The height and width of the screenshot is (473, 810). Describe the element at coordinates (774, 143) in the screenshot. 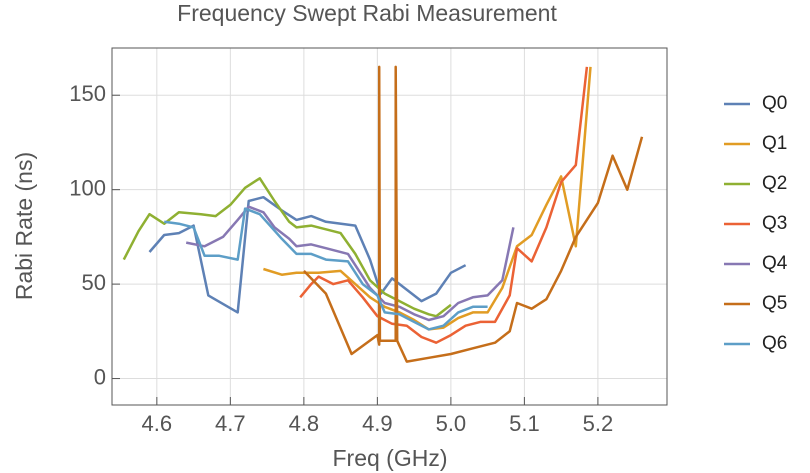

I see `legend-label: Q1` at that location.